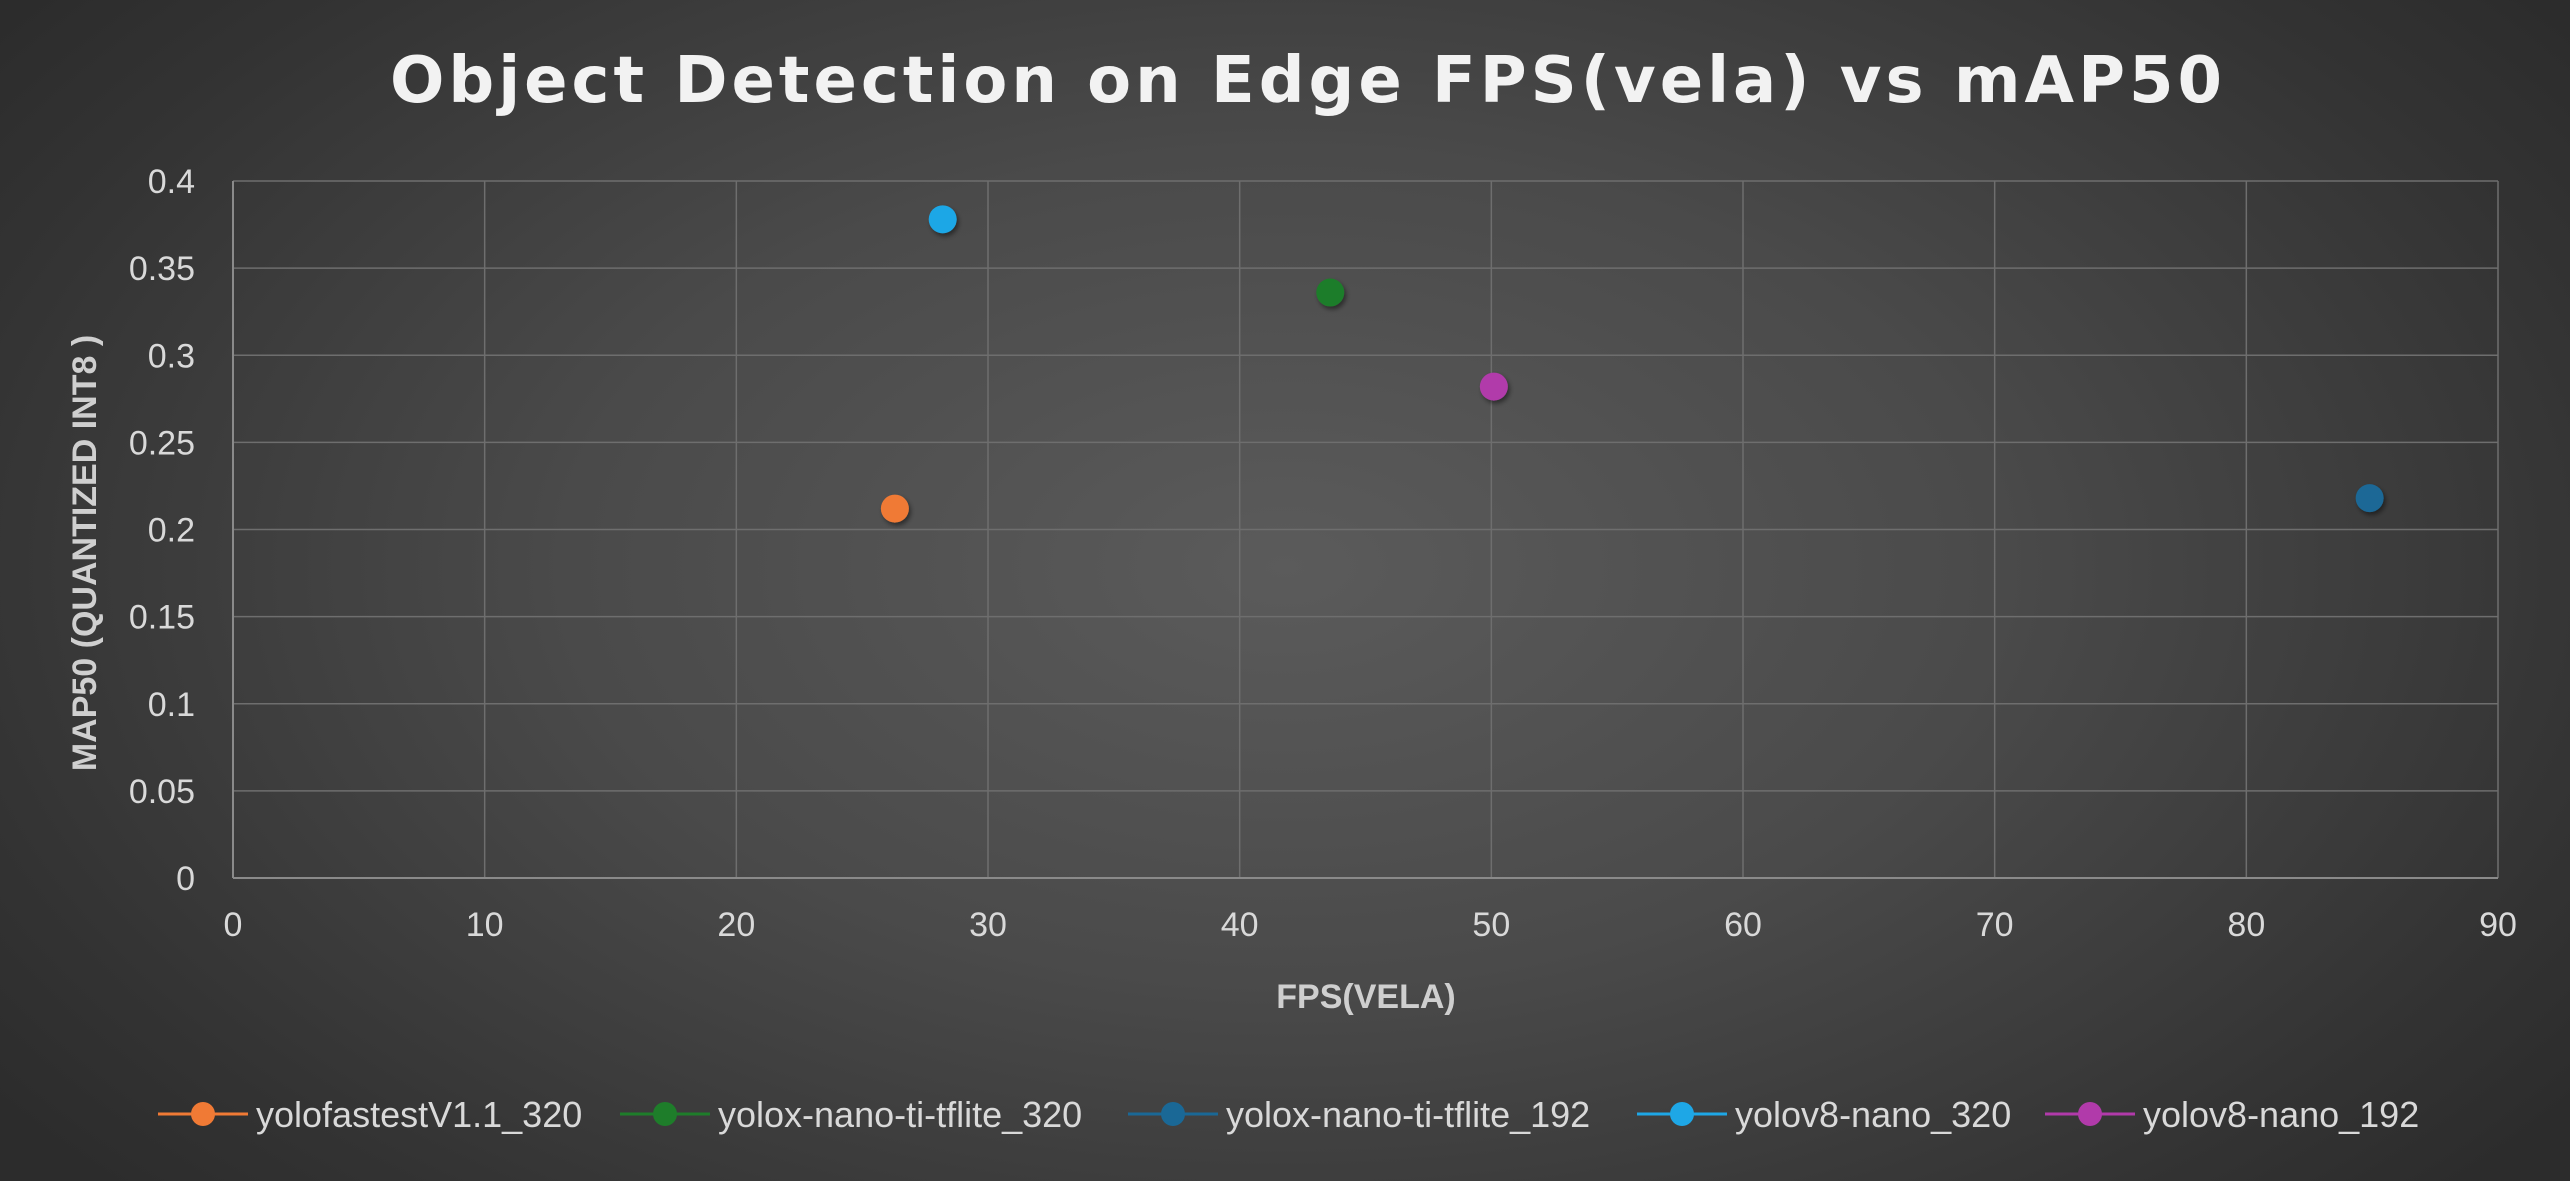  I want to click on legend-item: yolov8-nano_320, so click(1824, 1114).